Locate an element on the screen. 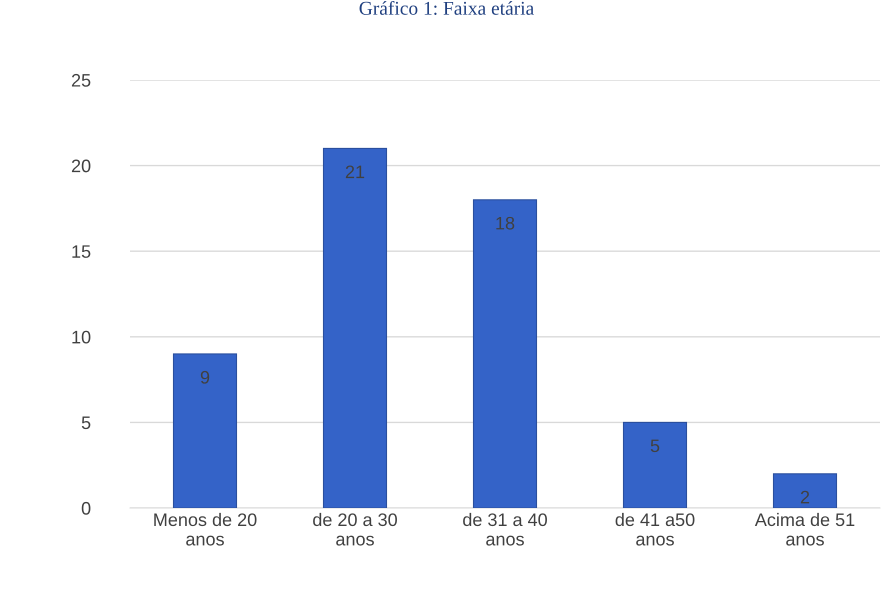 The height and width of the screenshot is (603, 893). data-label: 9 is located at coordinates (205, 377).